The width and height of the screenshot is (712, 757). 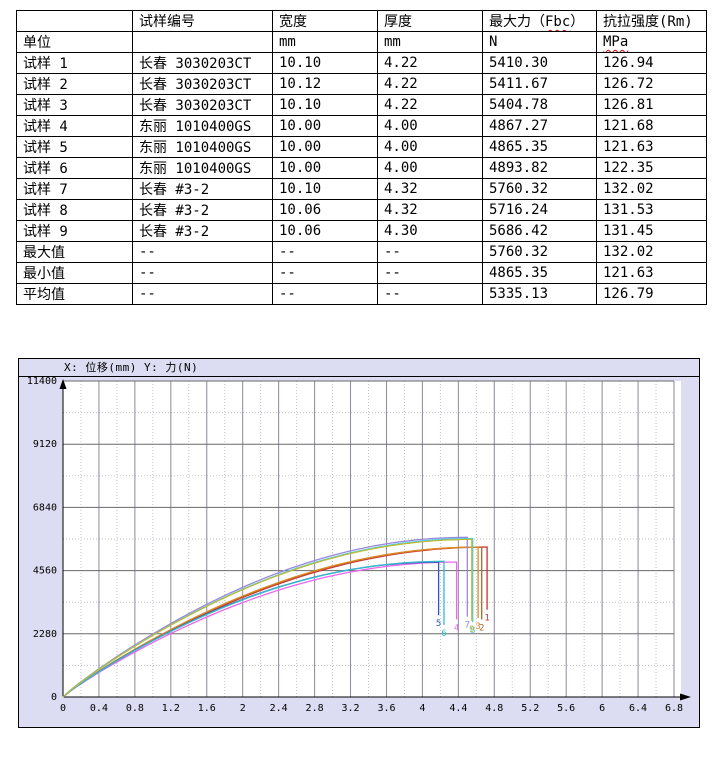 I want to click on table-cell: 厚度, so click(x=430, y=21).